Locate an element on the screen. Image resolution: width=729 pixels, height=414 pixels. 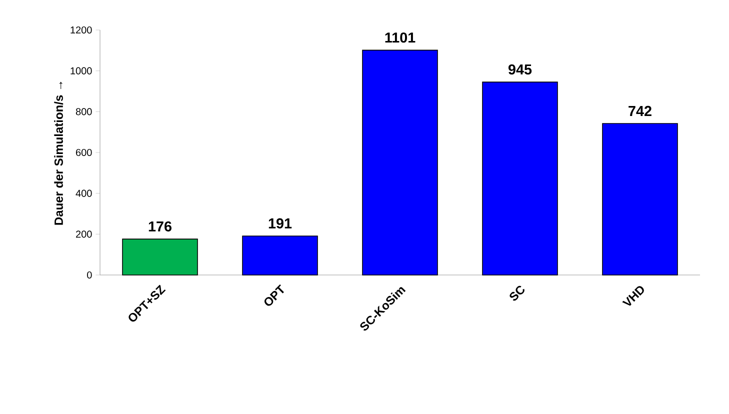
data-label: 742 is located at coordinates (640, 111).